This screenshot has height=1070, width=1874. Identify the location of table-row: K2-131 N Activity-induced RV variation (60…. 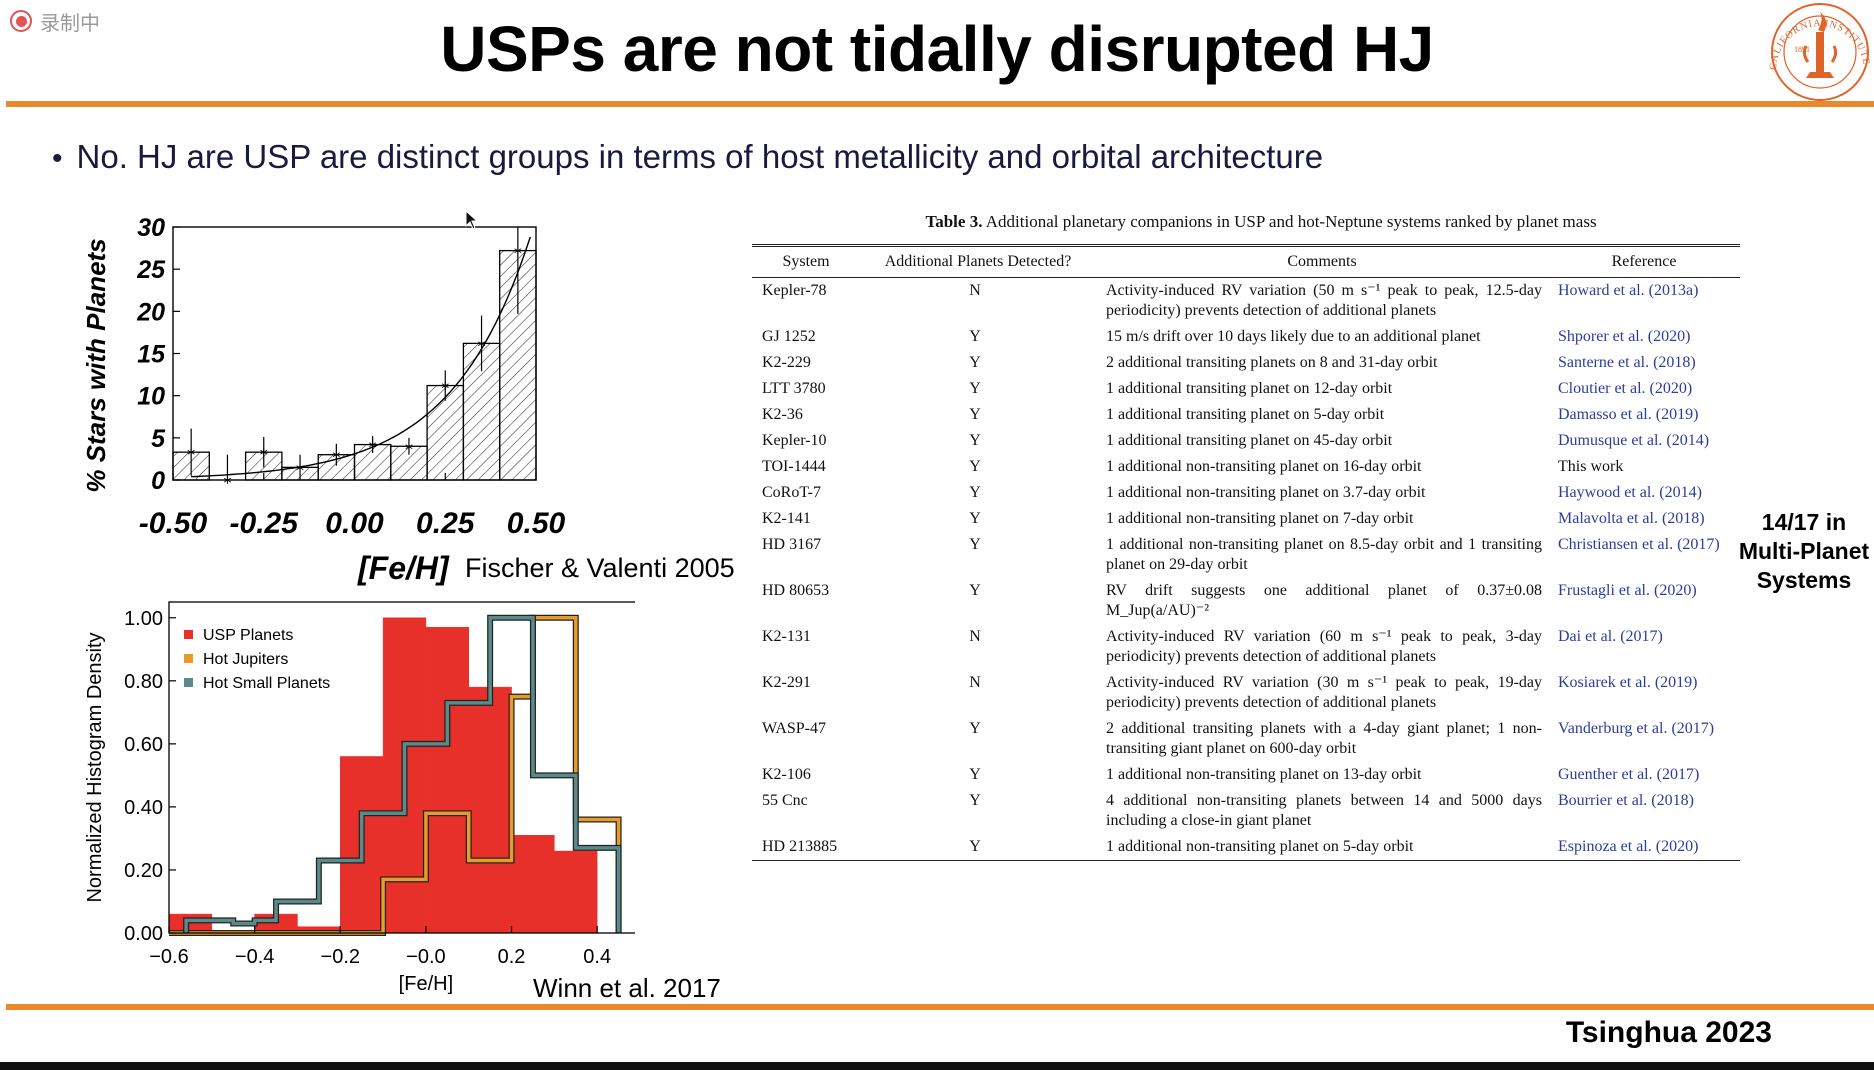
(1246, 647).